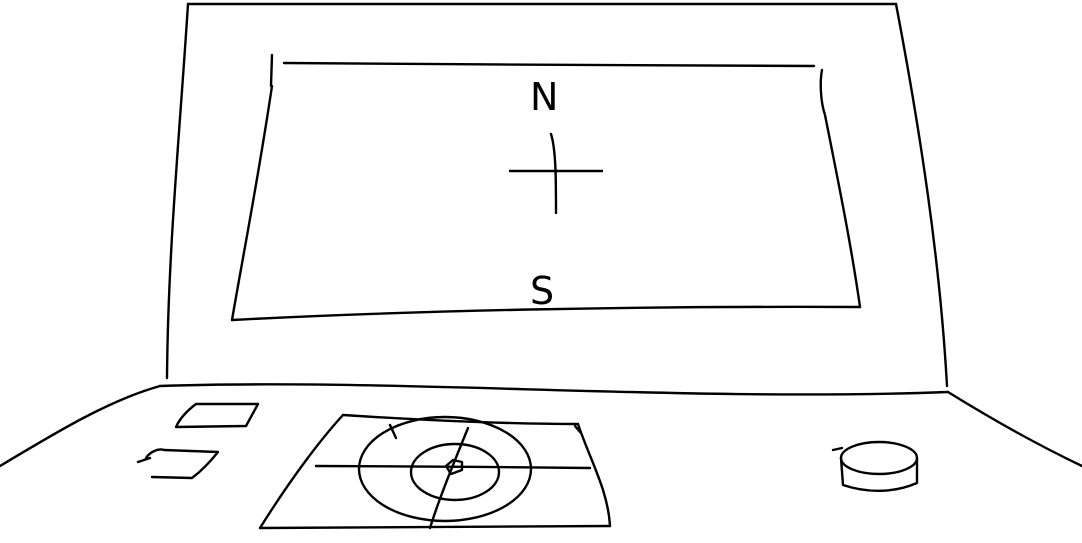 Image resolution: width=1082 pixels, height=543 pixels. Describe the element at coordinates (875, 466) in the screenshot. I see `round-button-icon` at that location.